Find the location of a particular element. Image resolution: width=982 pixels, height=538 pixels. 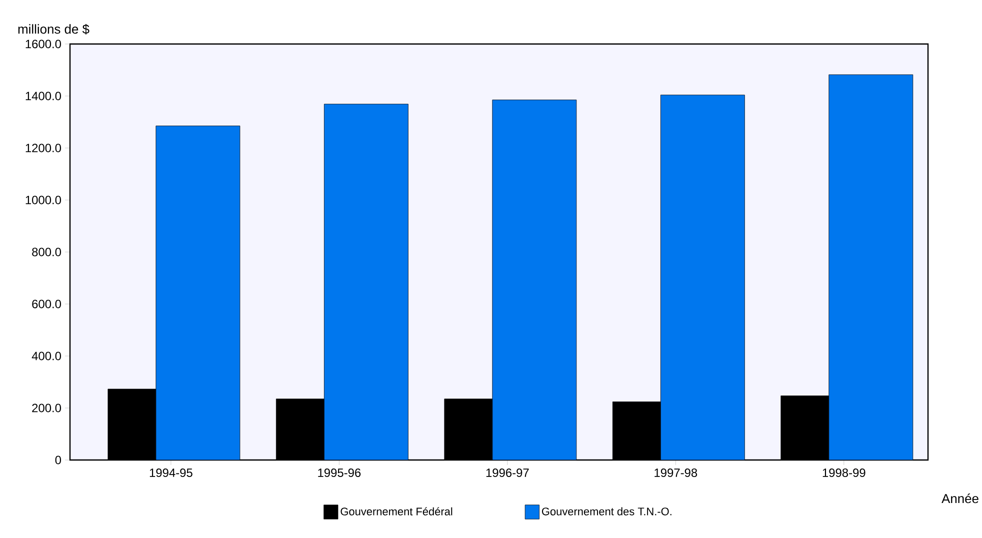

x-axis-title: Année is located at coordinates (960, 499).